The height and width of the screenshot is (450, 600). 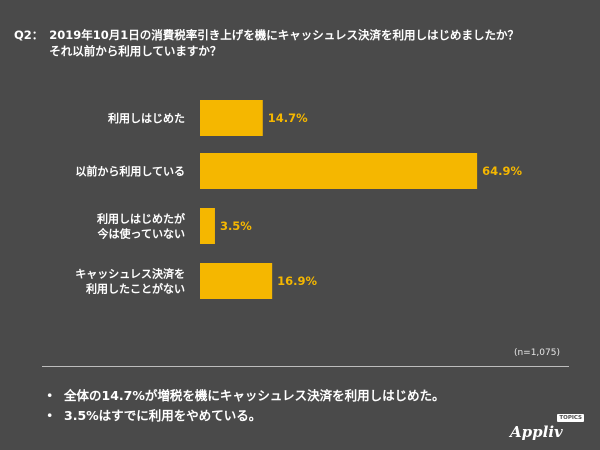 What do you see at coordinates (502, 171) in the screenshot?
I see `value-label: 64.9%` at bounding box center [502, 171].